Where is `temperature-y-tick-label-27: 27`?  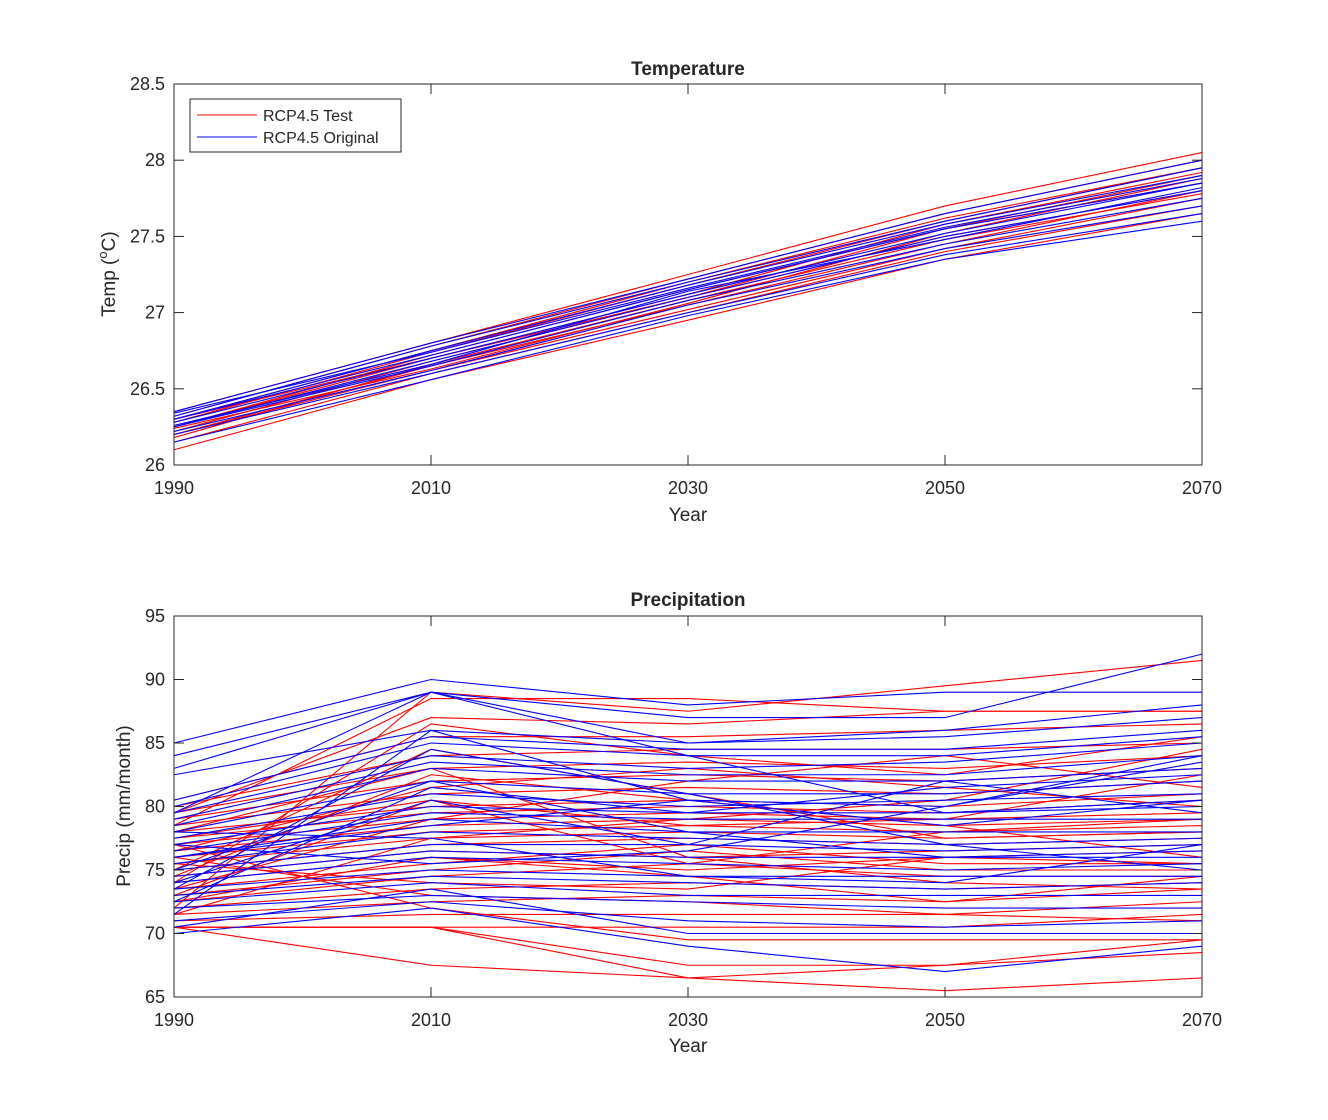
temperature-y-tick-label-27: 27 is located at coordinates (155, 313).